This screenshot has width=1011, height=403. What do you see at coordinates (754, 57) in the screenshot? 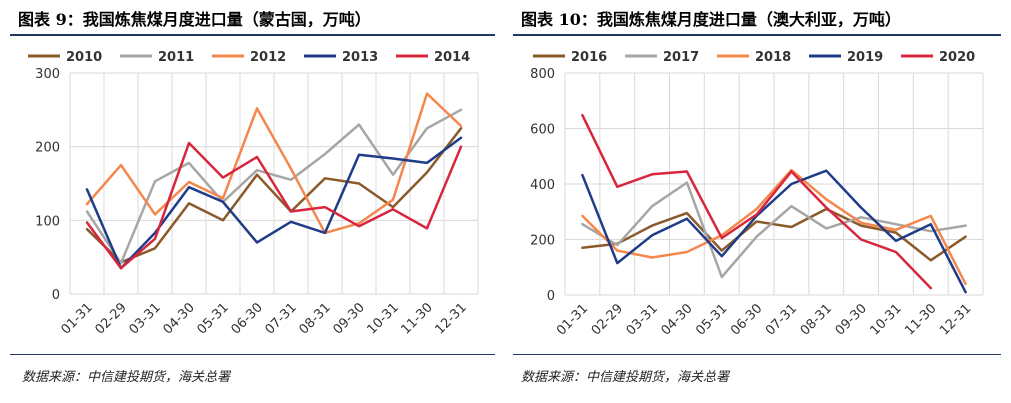
I see `legend-item: 2018` at bounding box center [754, 57].